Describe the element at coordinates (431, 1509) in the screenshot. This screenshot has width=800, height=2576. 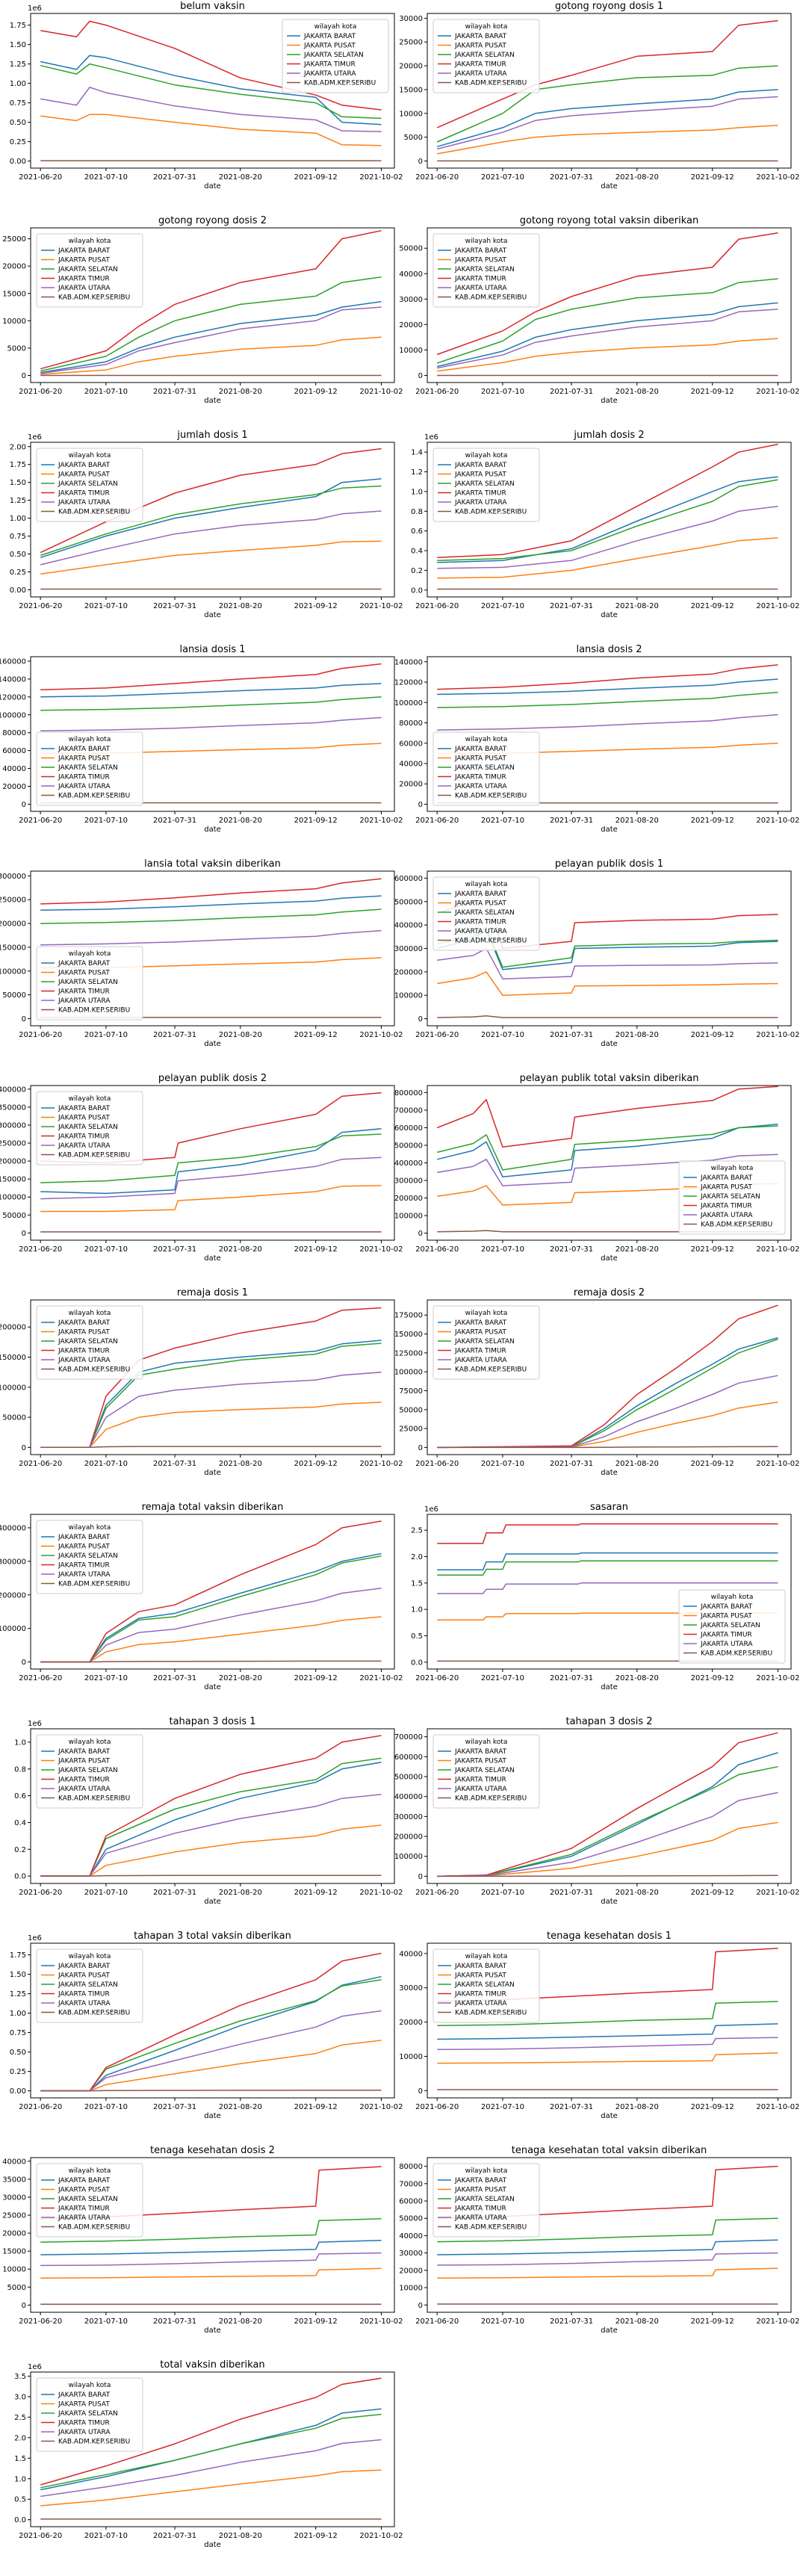
I see `axis-multiplier: 1e6` at that location.